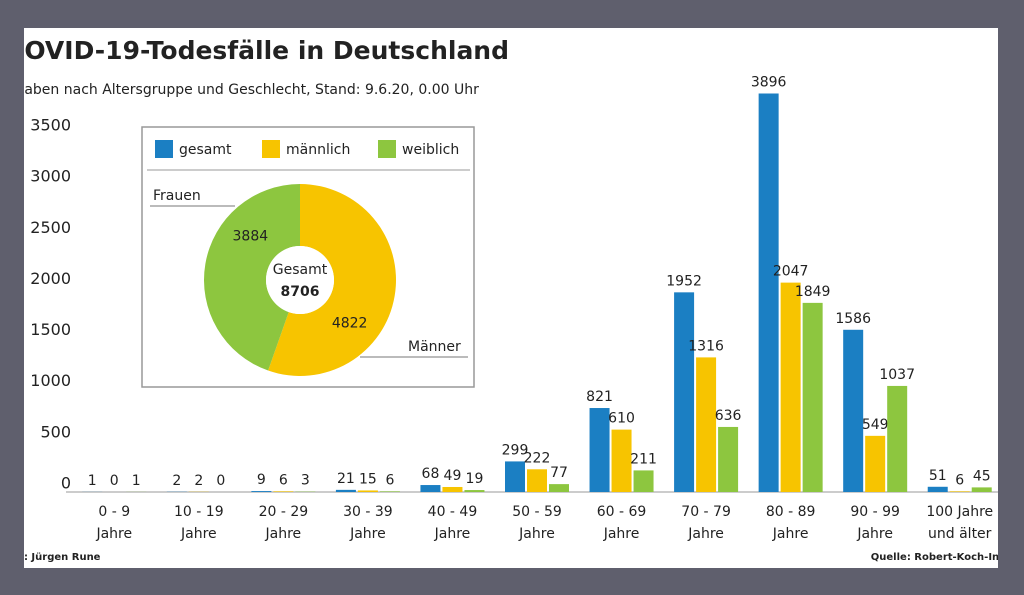 The width and height of the screenshot is (1024, 595). I want to click on y-tick-label: 1000, so click(50, 380).